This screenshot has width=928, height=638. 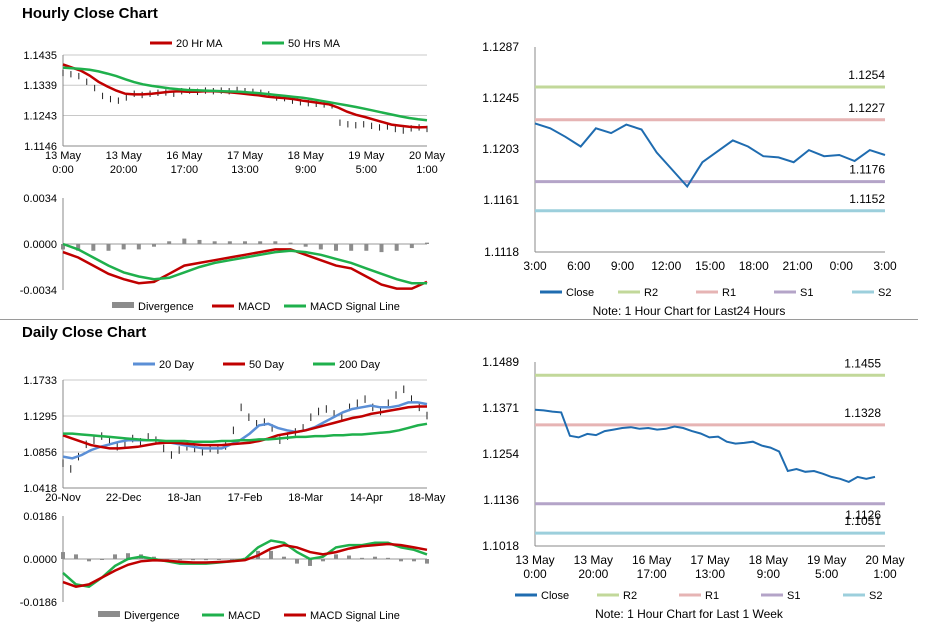 I want to click on x-tick-label: 21:00, so click(x=797, y=266).